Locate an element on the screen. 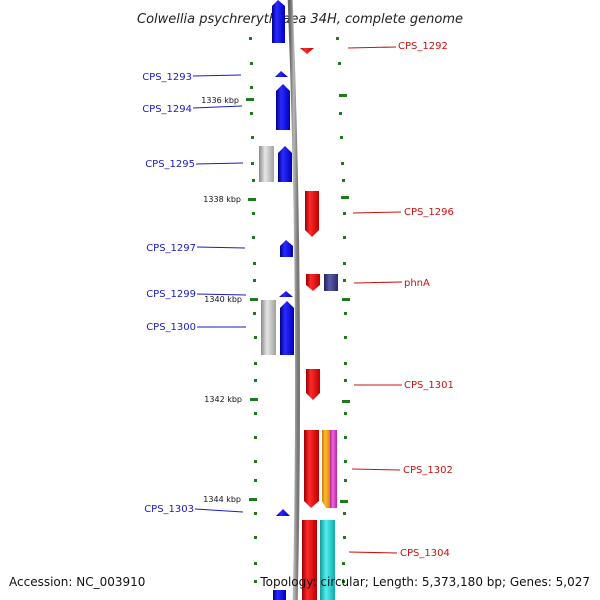  label-CPS_1292: CPS_1292 is located at coordinates (423, 46).